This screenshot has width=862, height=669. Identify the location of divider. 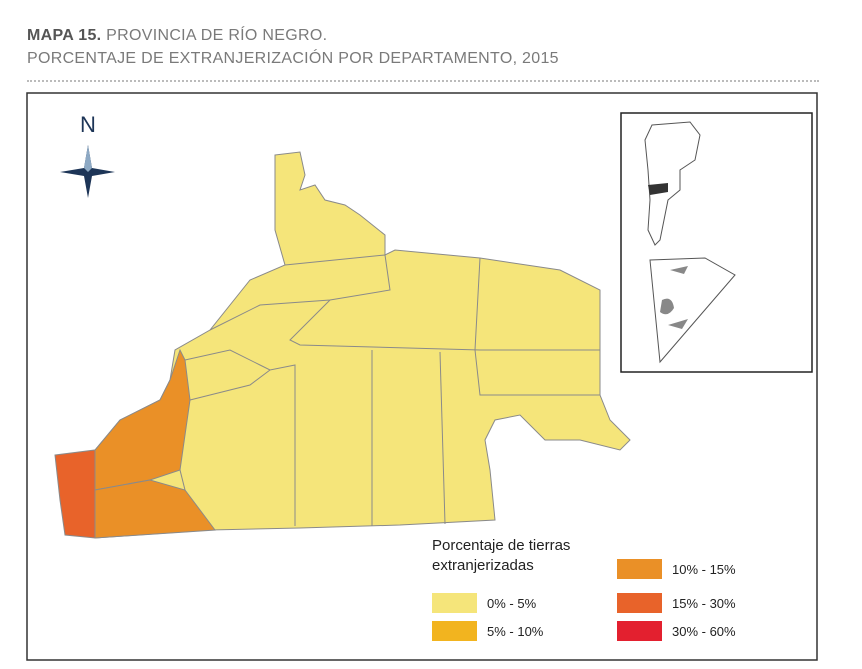
(423, 81).